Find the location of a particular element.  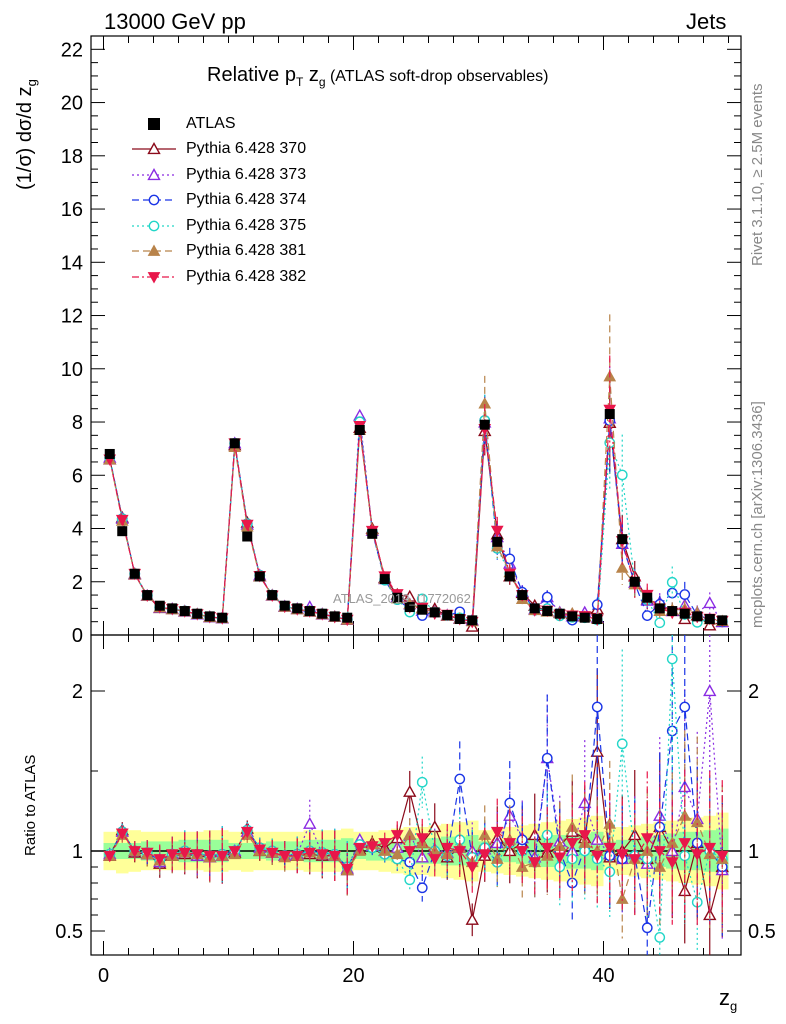

mcplots-label: mcplots.cern.ch [arXiv:1306.3436] is located at coordinates (757, 514).